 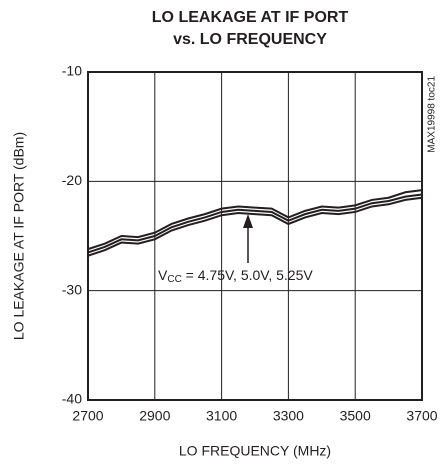 I want to click on chart-title: vs. LO FREQUENCY, so click(x=250, y=39).